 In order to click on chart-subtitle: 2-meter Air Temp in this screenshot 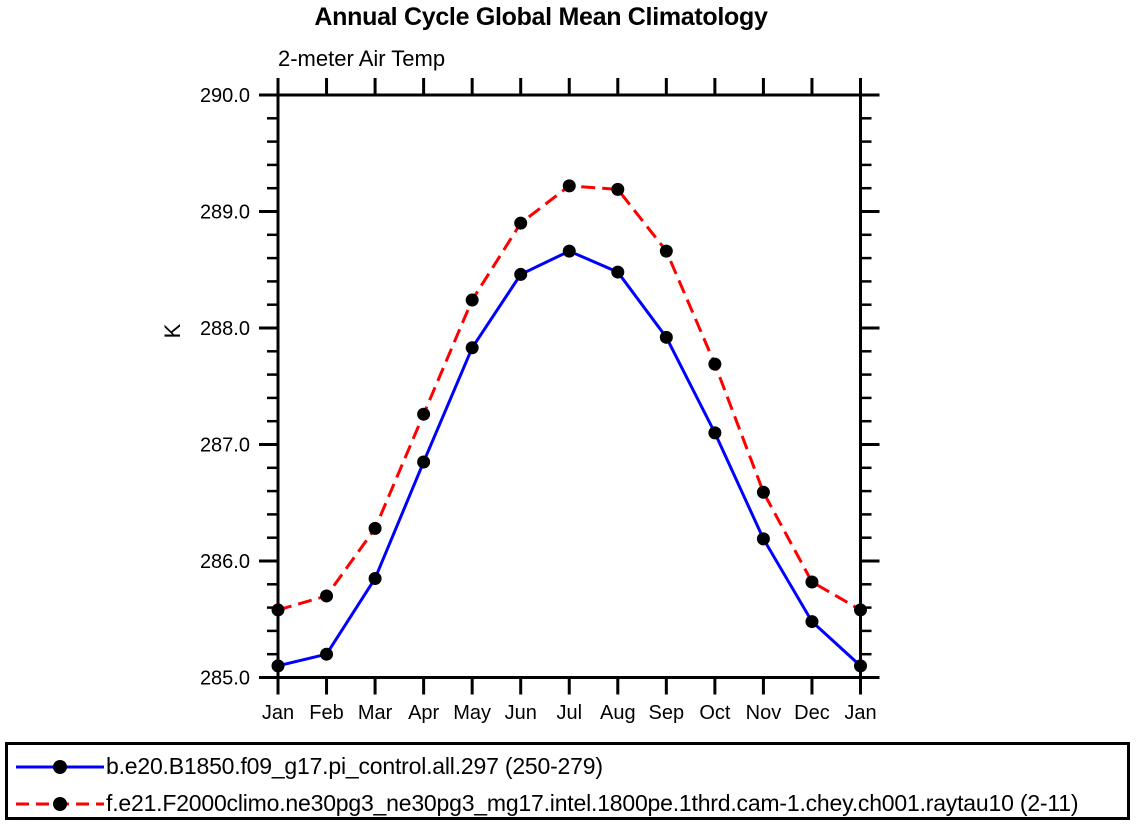, I will do `click(362, 58)`.